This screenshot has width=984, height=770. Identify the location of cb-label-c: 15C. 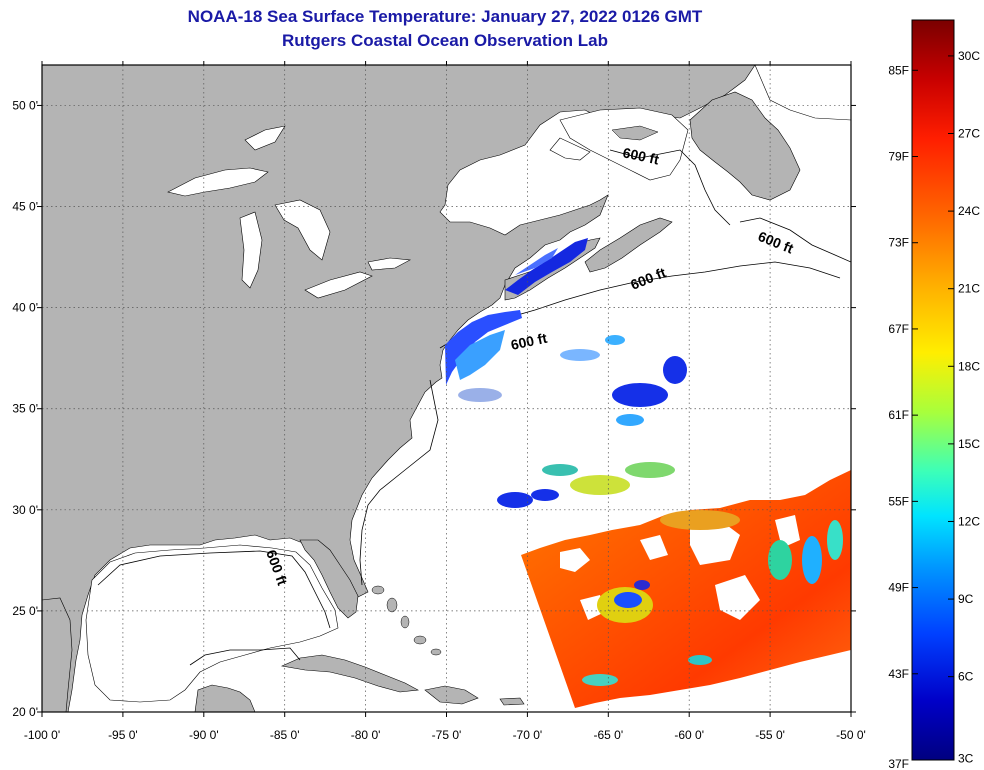
(969, 444).